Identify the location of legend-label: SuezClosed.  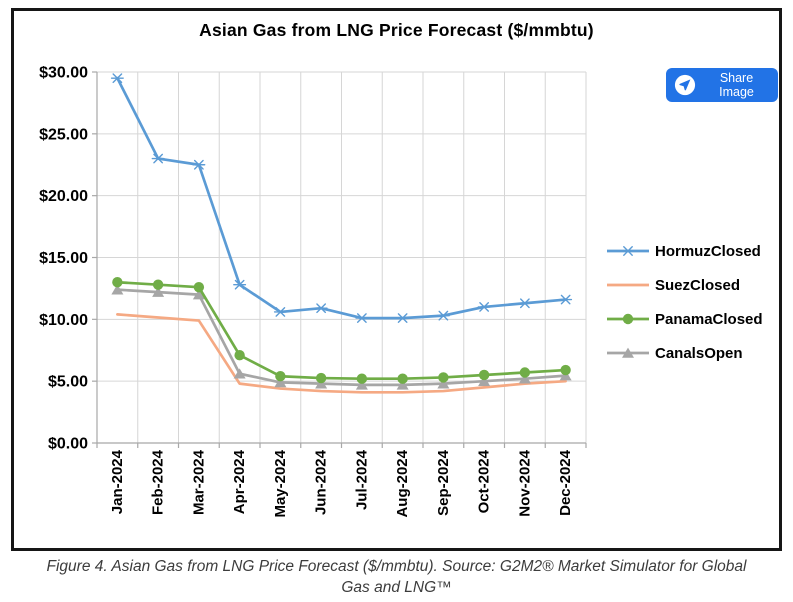
(698, 285).